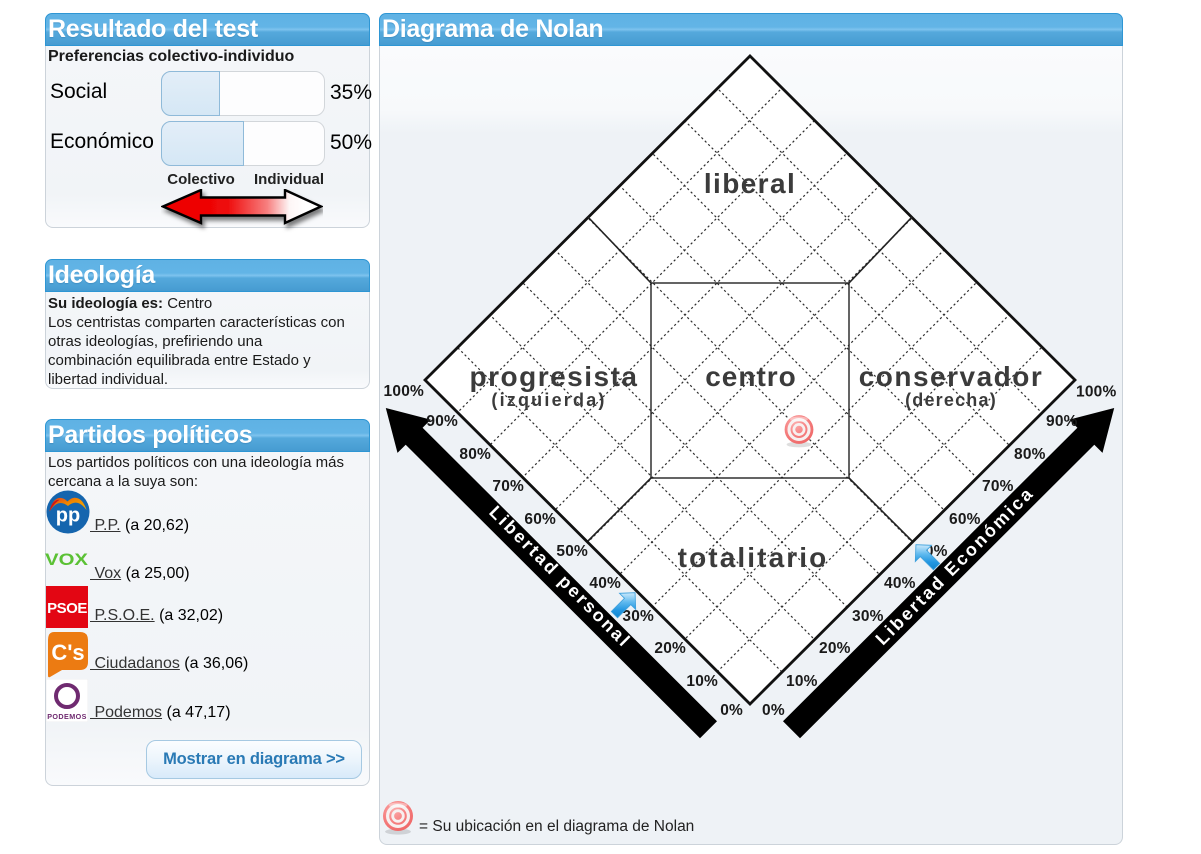 The image size is (1201, 854). I want to click on svg-text: totalitario, so click(753, 557).